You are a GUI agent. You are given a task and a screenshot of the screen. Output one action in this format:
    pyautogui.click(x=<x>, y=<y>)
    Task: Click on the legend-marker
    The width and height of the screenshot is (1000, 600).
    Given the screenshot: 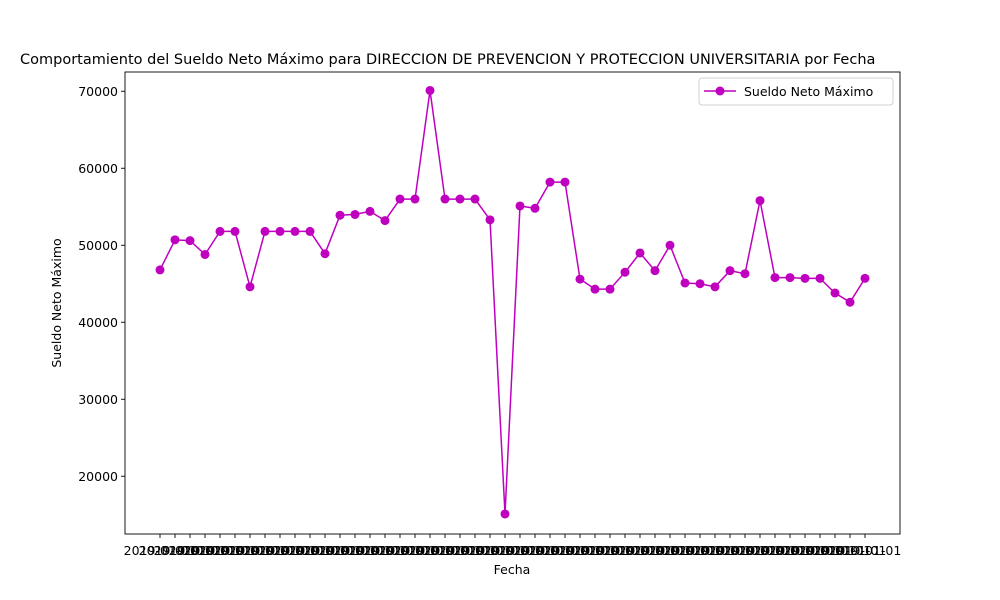 What is the action you would take?
    pyautogui.click(x=720, y=91)
    